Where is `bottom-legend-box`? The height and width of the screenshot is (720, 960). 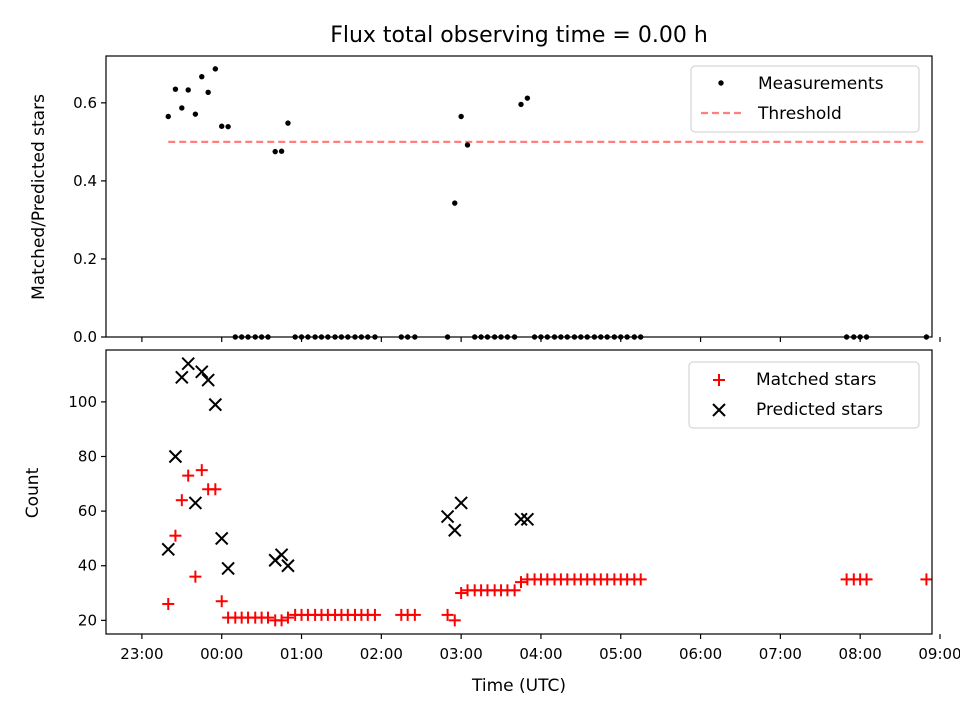
bottom-legend-box is located at coordinates (804, 395).